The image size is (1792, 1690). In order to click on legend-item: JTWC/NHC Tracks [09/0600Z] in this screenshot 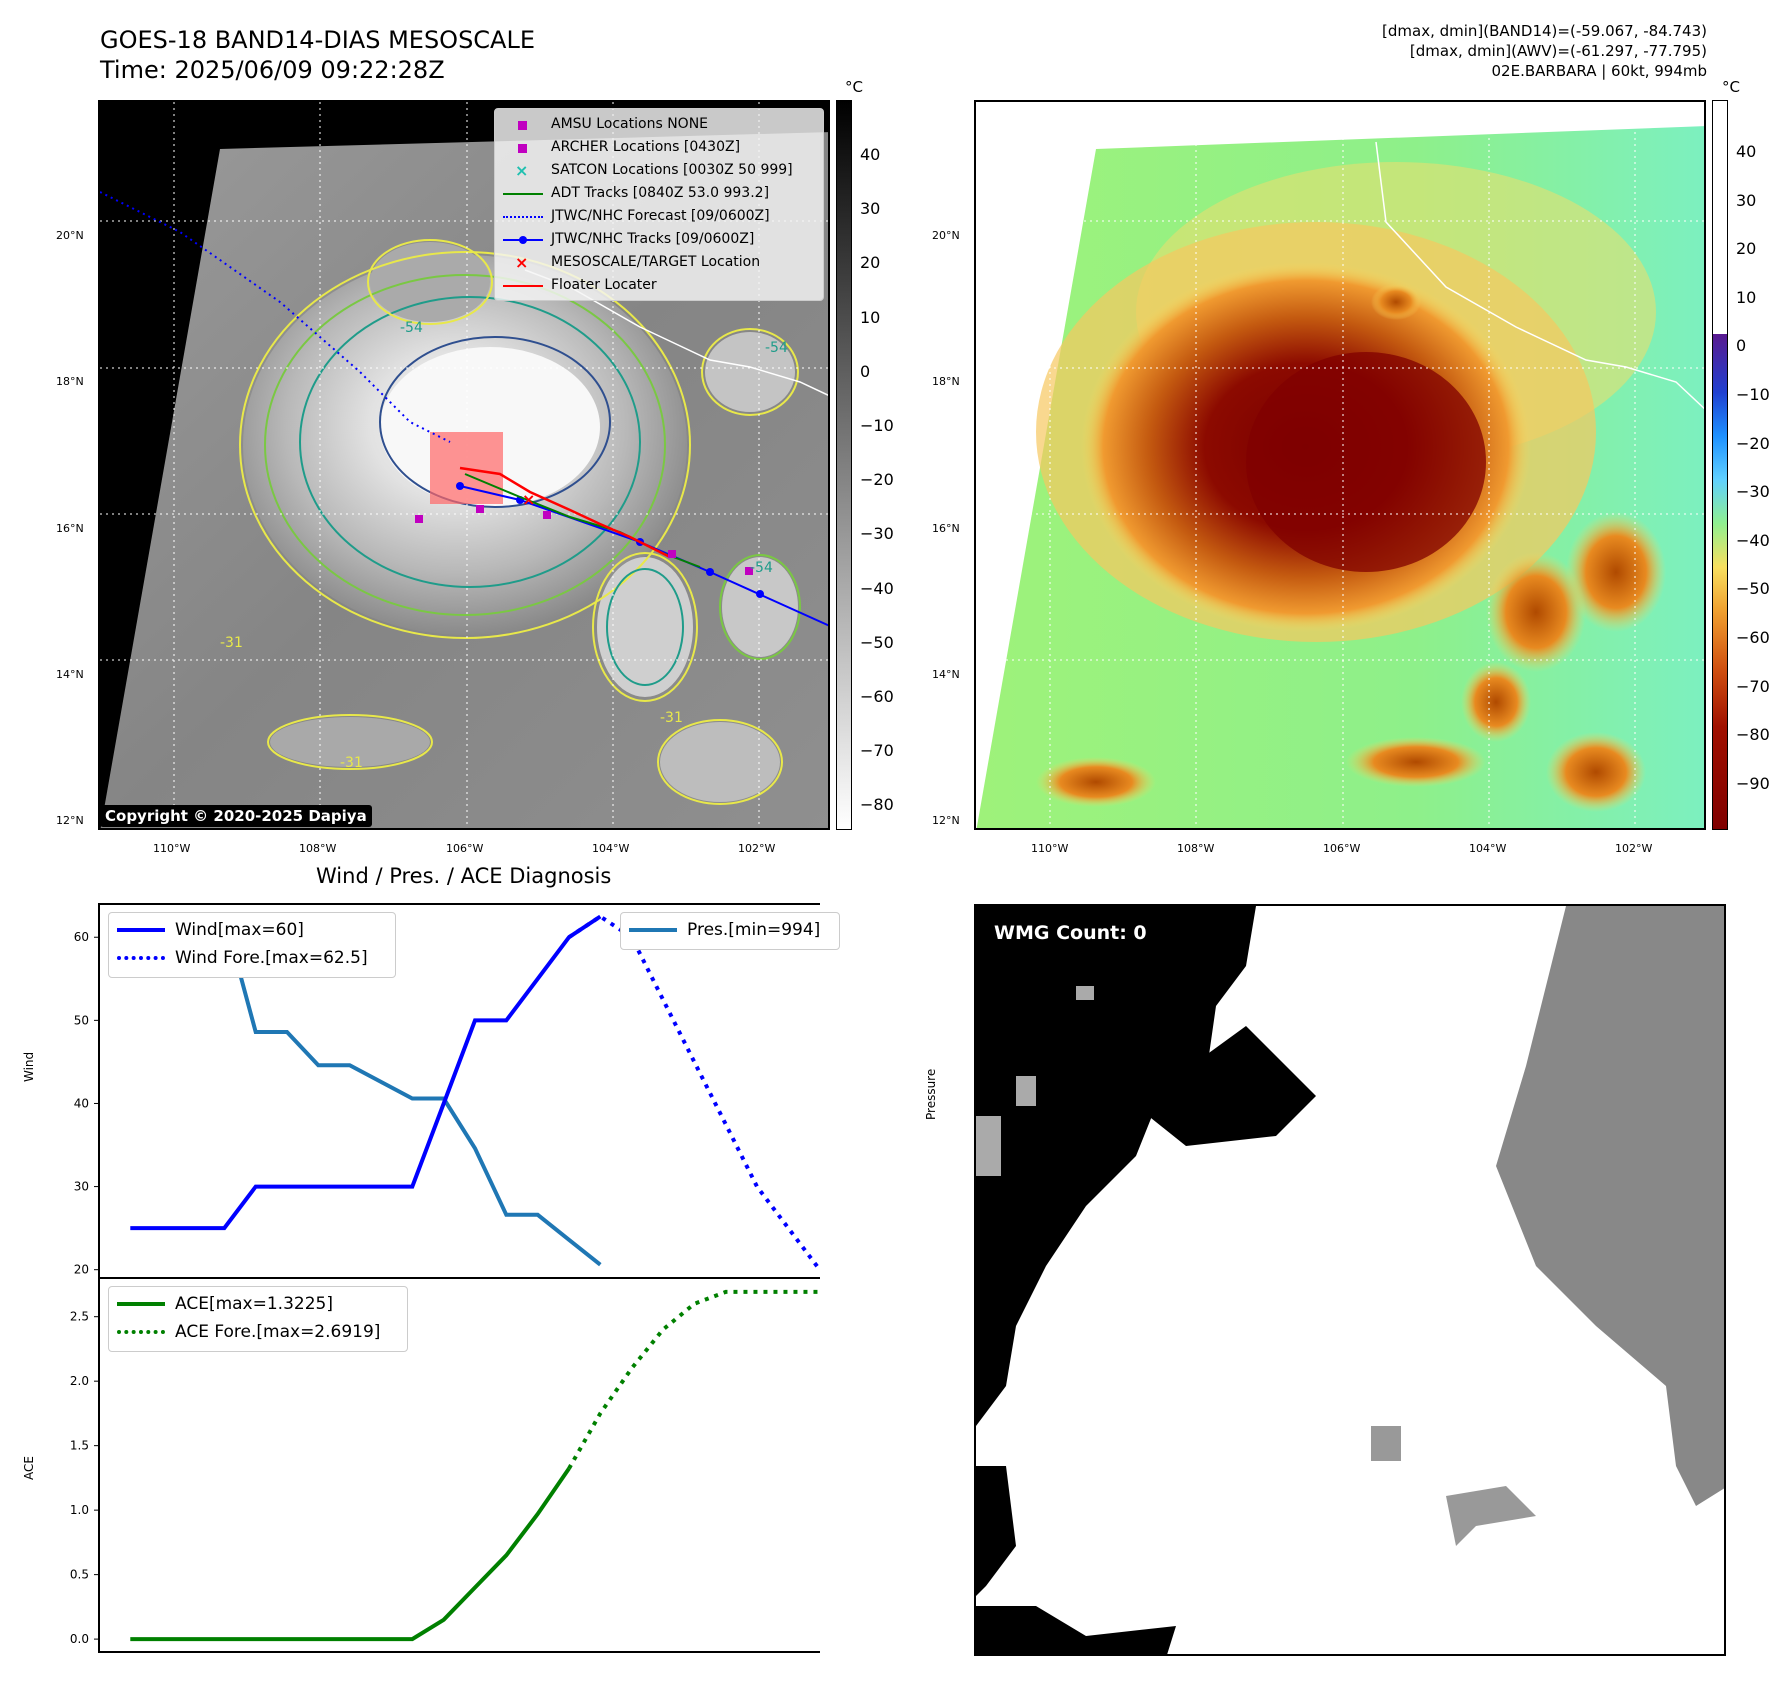, I will do `click(659, 239)`.